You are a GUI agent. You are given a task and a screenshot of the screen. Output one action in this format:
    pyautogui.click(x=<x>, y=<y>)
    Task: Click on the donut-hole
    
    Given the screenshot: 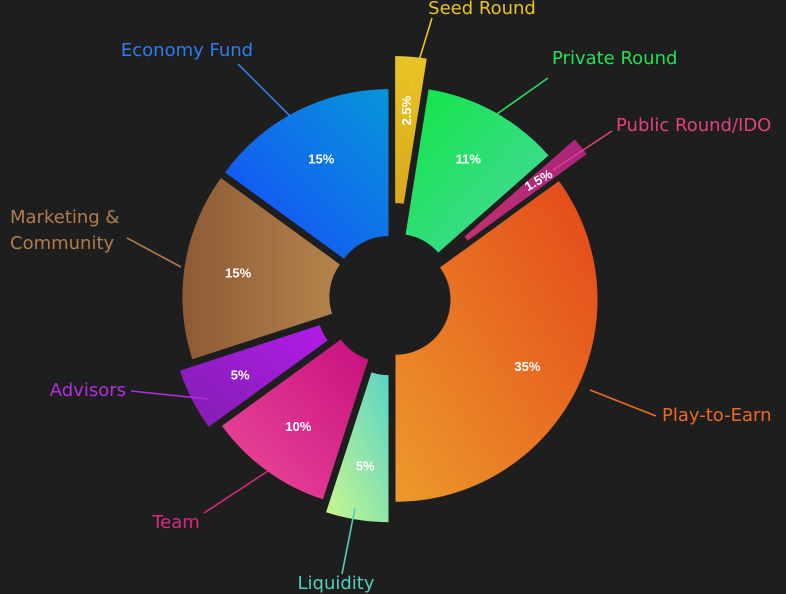 What is the action you would take?
    pyautogui.click(x=392, y=298)
    